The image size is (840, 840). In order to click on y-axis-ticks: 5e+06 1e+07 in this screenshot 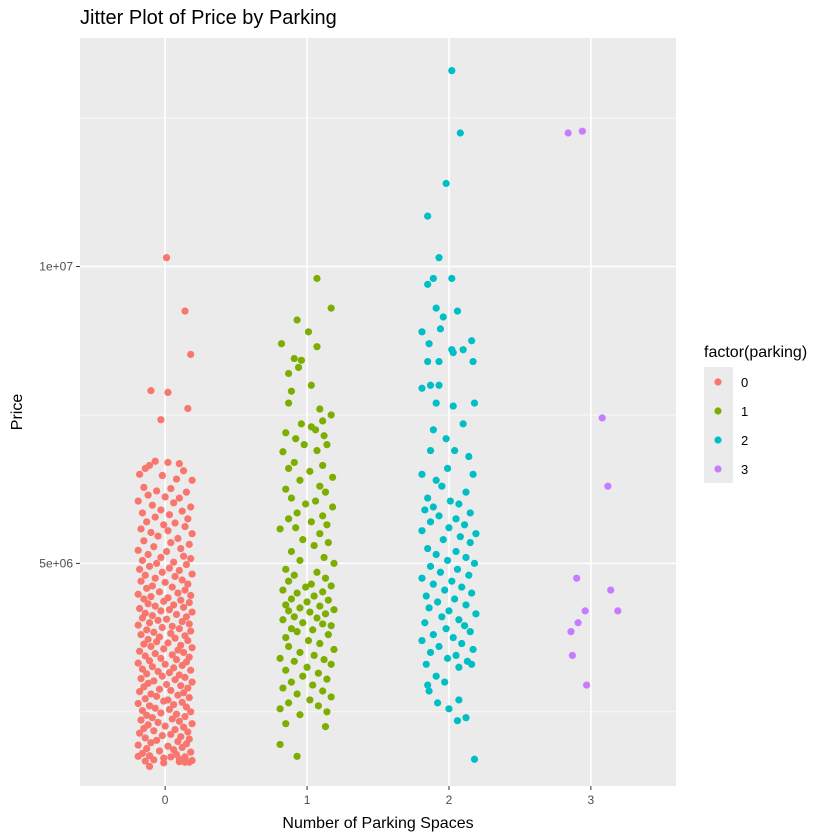, I will do `click(59, 415)`.